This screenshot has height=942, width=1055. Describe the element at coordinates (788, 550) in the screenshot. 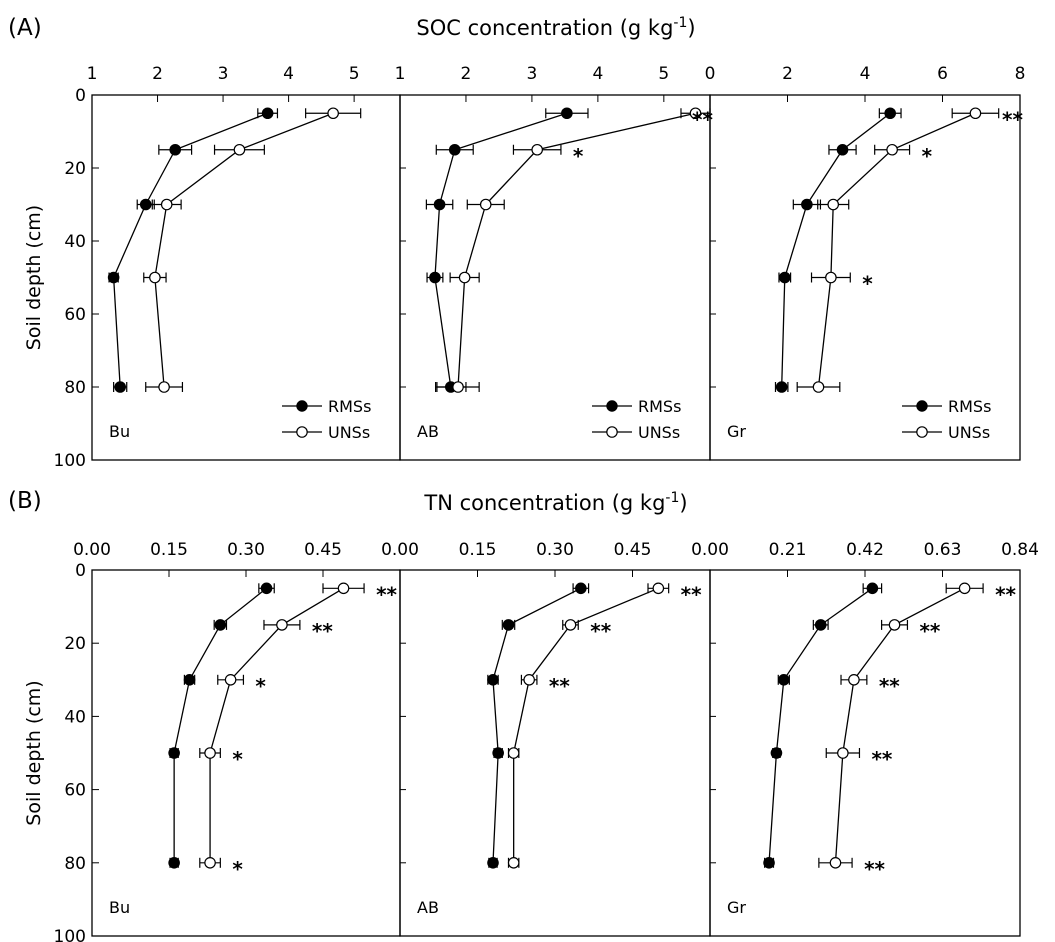

I see `x-tick-label: 0.21` at that location.